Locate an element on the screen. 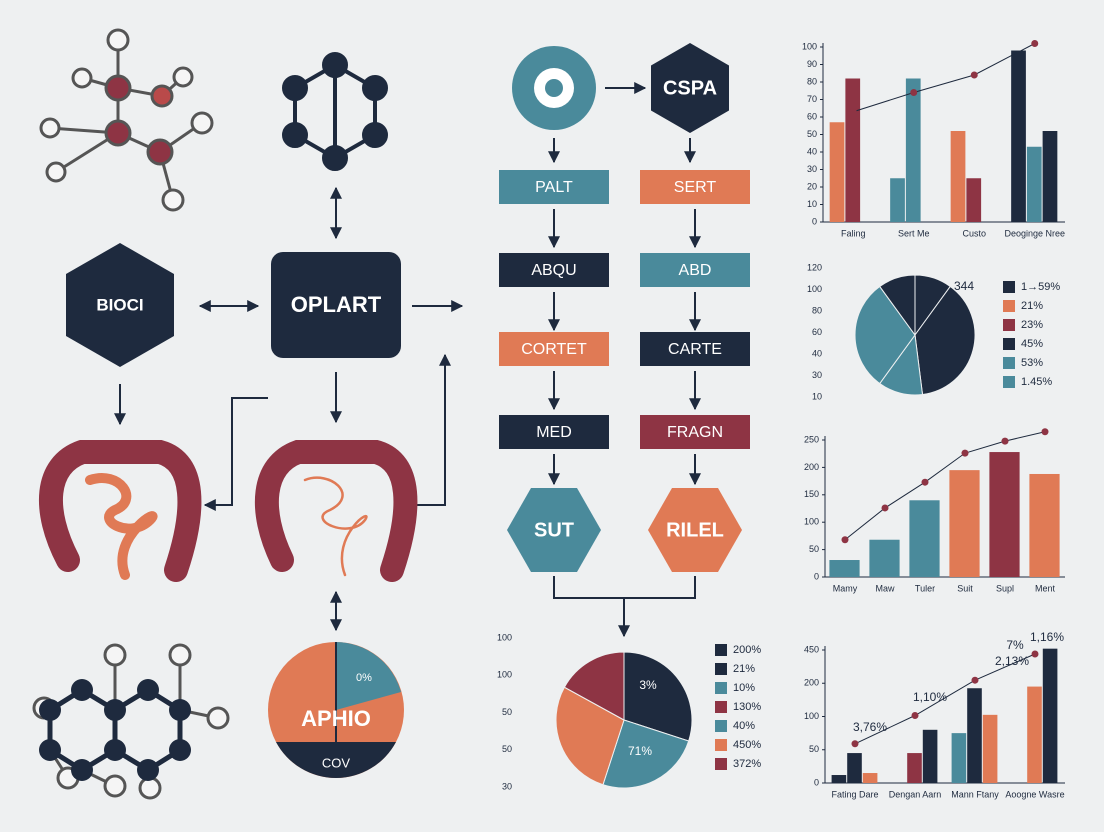 The width and height of the screenshot is (1104, 832). x-tick-label: Suit is located at coordinates (965, 588).